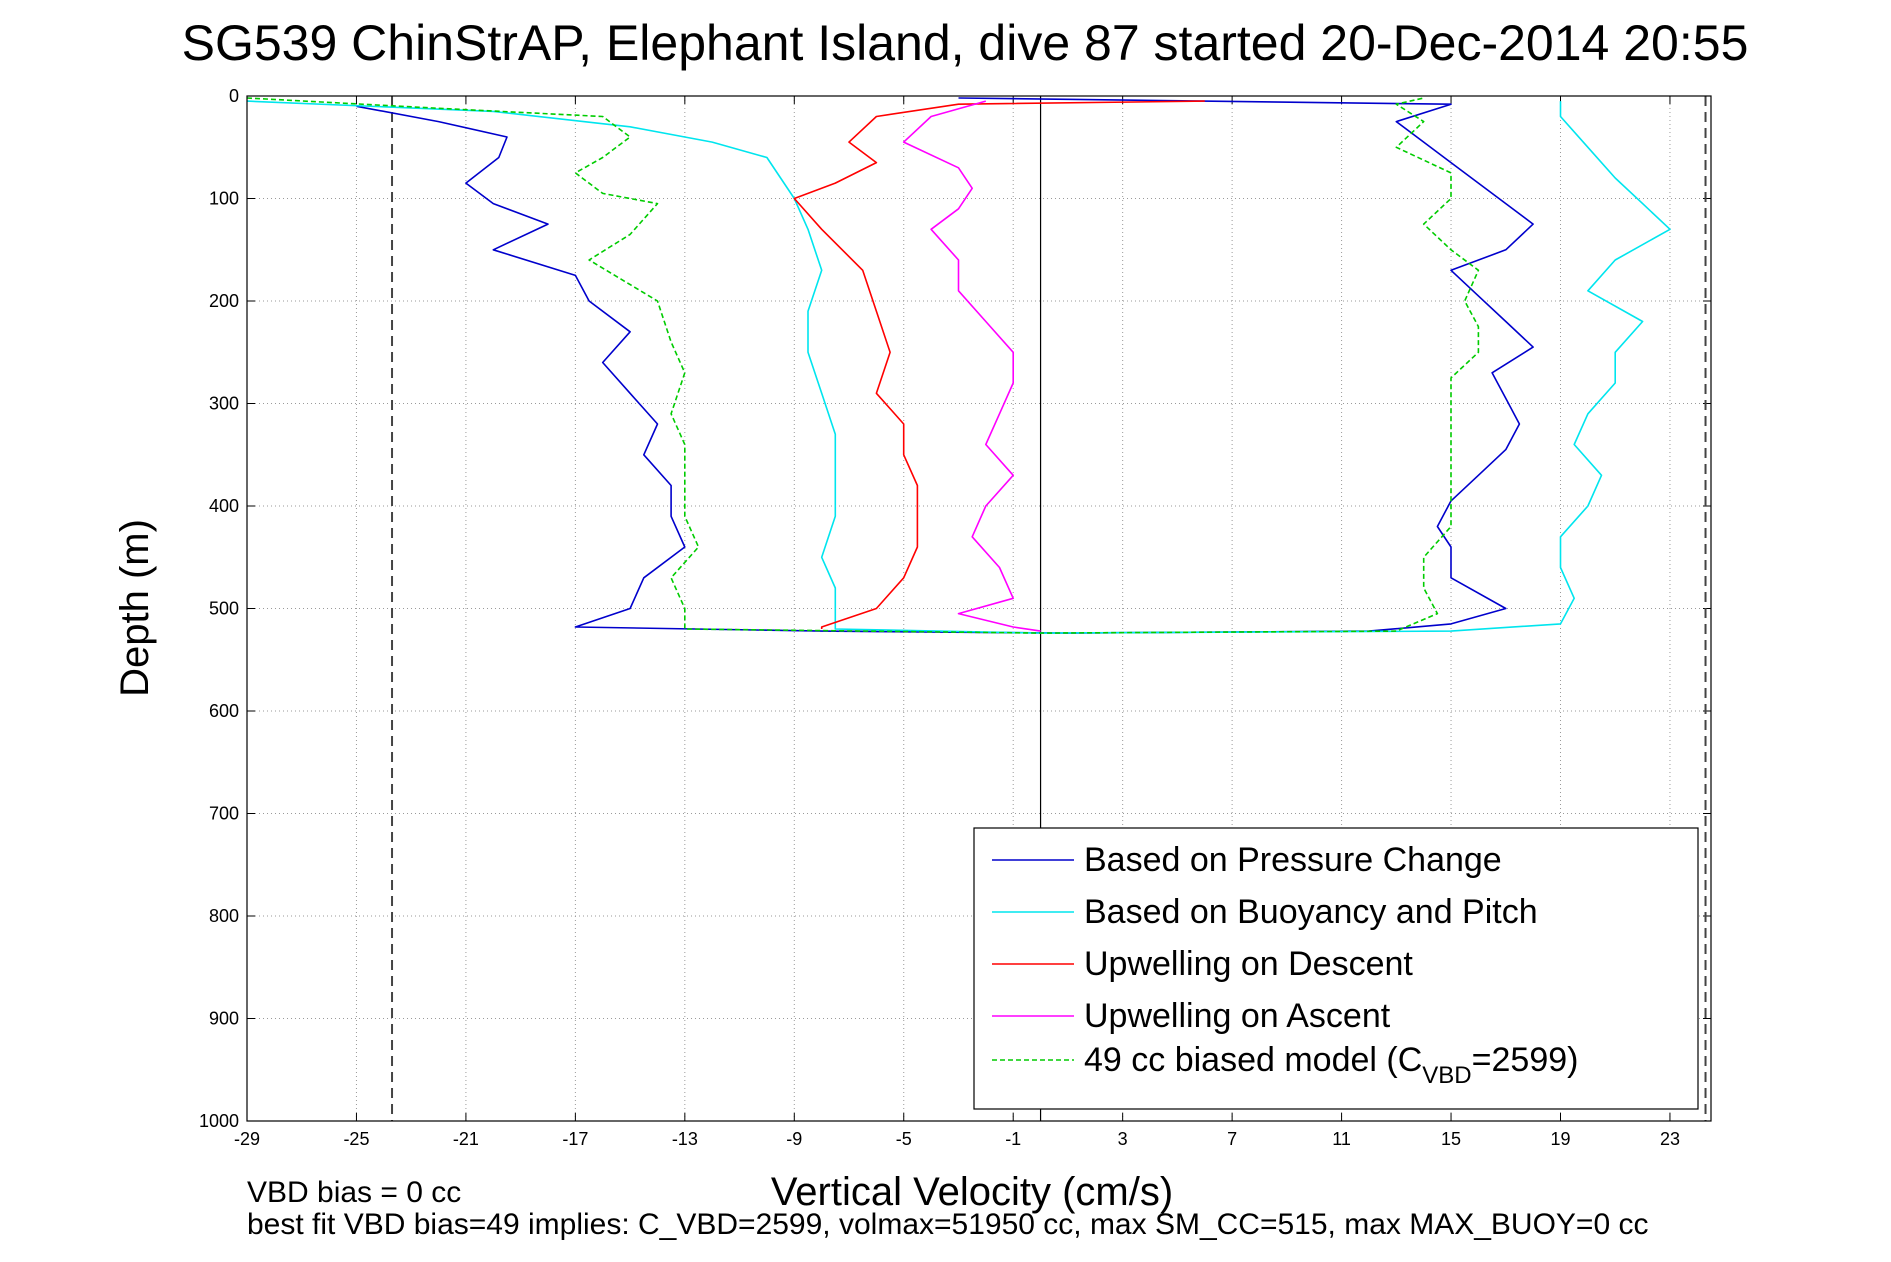  I want to click on legend-label-4: 49 cc biased model (CVBD=2599), so click(1331, 1065).